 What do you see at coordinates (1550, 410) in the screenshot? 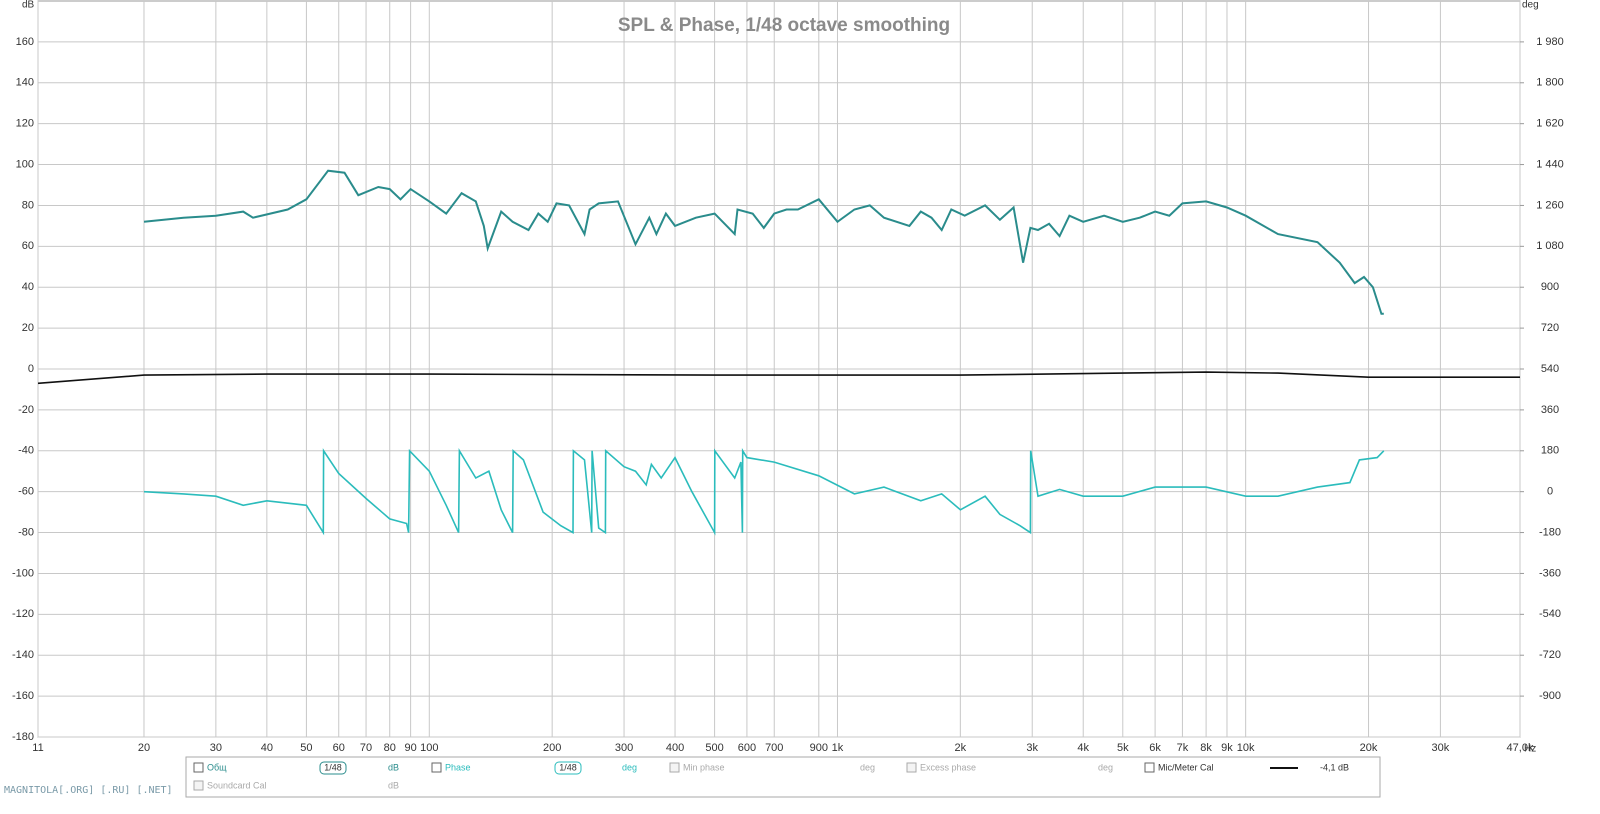
I see `y2-tick-label: 360` at bounding box center [1550, 410].